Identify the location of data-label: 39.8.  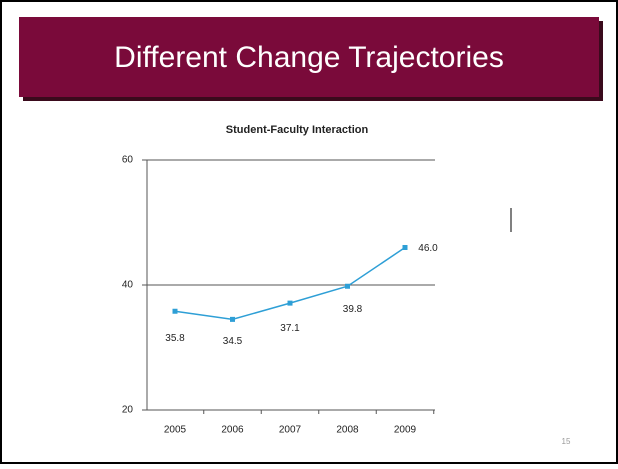
(353, 309).